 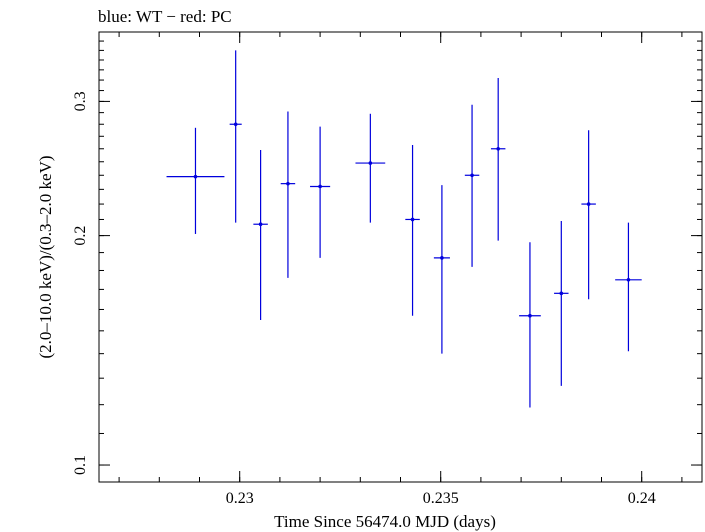 I want to click on x-tick-label: 0.24, so click(x=642, y=498).